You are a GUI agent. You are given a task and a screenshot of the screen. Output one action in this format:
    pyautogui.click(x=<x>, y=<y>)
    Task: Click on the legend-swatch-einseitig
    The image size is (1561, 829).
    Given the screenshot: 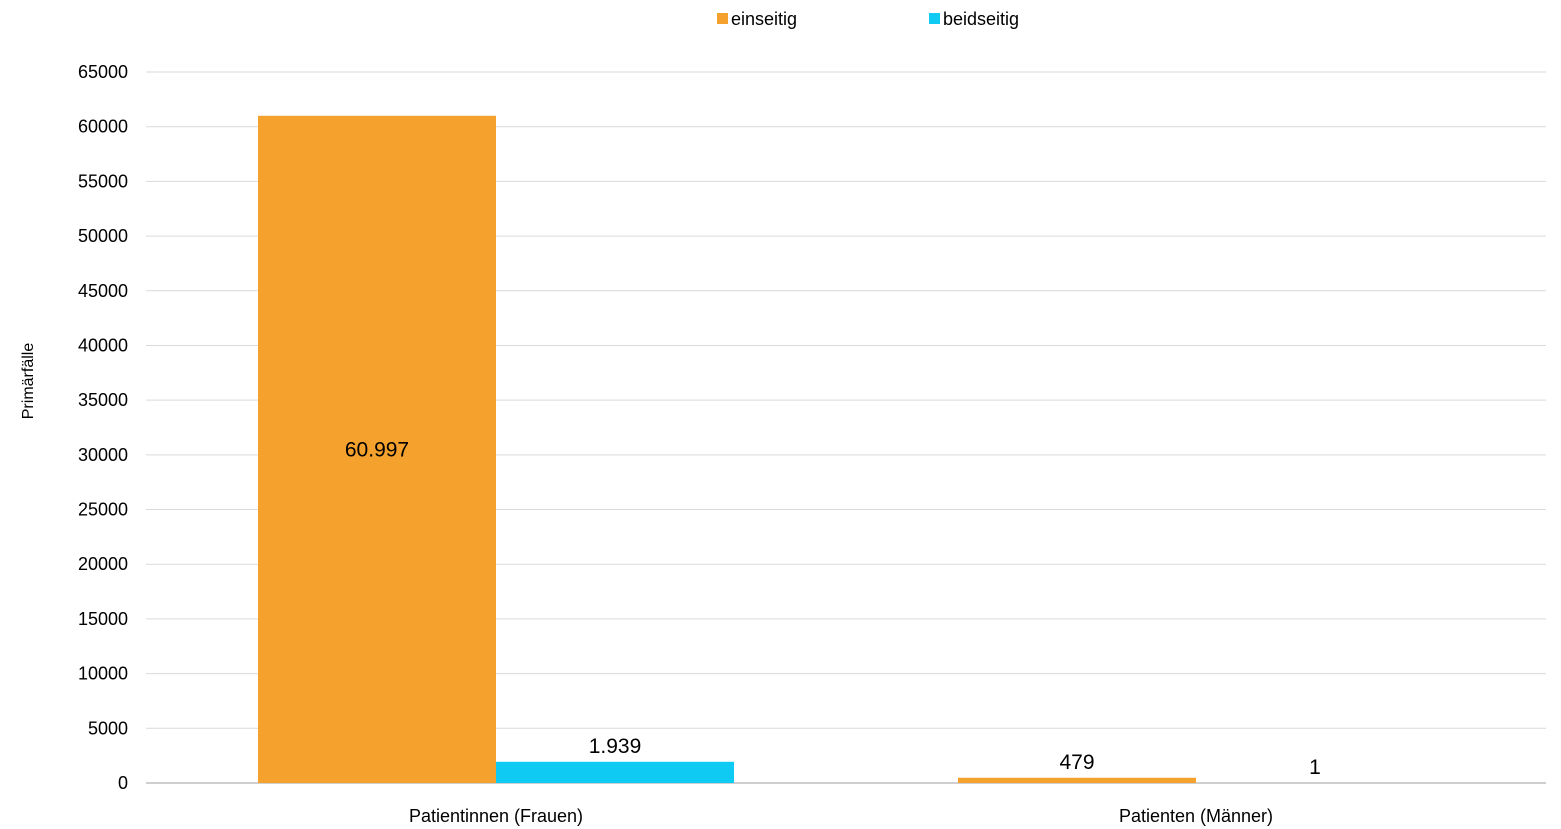 What is the action you would take?
    pyautogui.click(x=722, y=18)
    